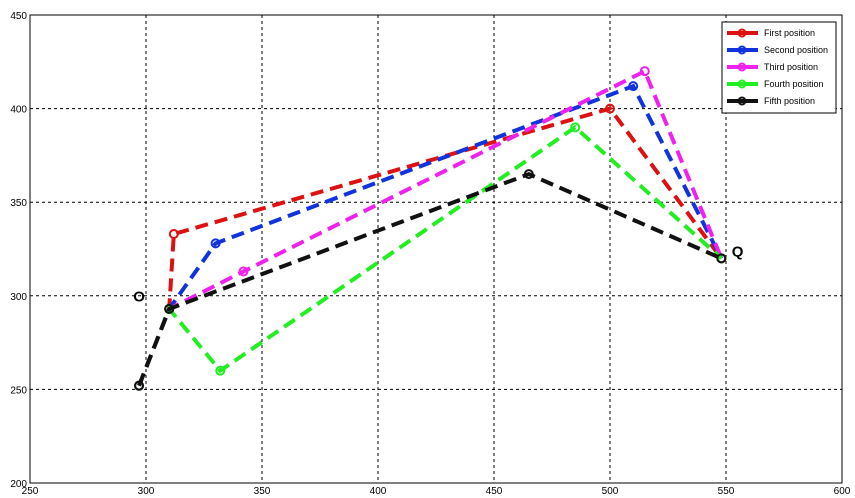  What do you see at coordinates (139, 296) in the screenshot?
I see `point-label: O` at bounding box center [139, 296].